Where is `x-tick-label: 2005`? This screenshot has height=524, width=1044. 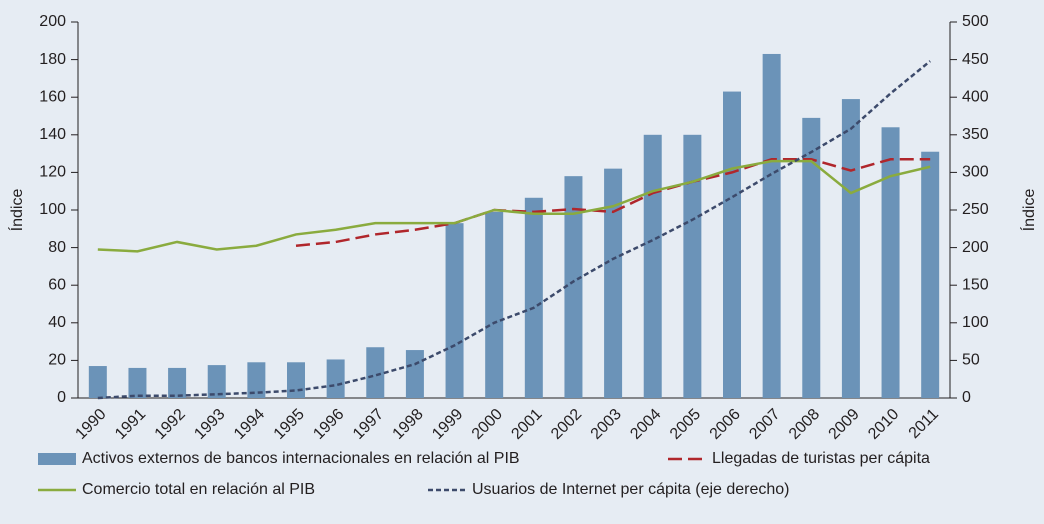
x-tick-label: 2005 is located at coordinates (685, 424).